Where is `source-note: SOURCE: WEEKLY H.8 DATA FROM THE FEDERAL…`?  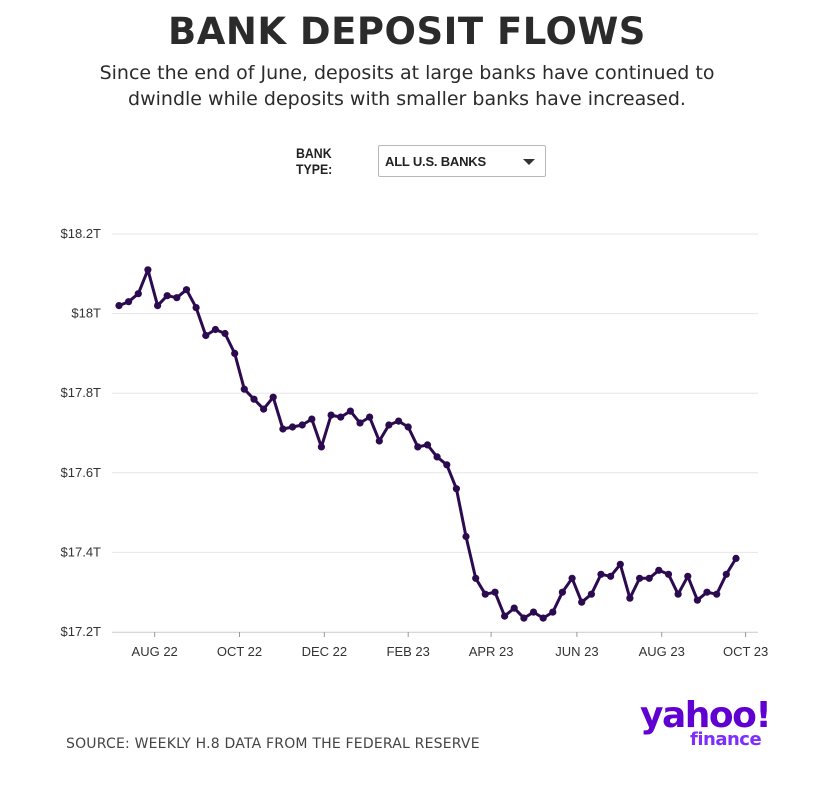 source-note: SOURCE: WEEKLY H.8 DATA FROM THE FEDERAL… is located at coordinates (273, 744).